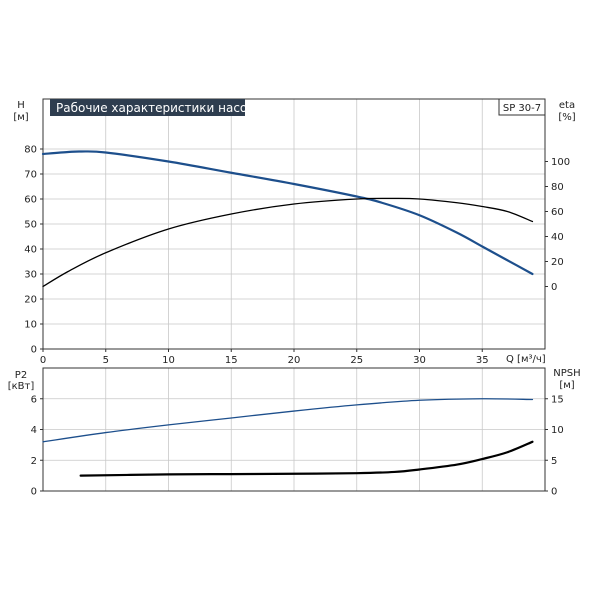 The image size is (600, 600). What do you see at coordinates (356, 360) in the screenshot?
I see `x-tick-label: 25` at bounding box center [356, 360].